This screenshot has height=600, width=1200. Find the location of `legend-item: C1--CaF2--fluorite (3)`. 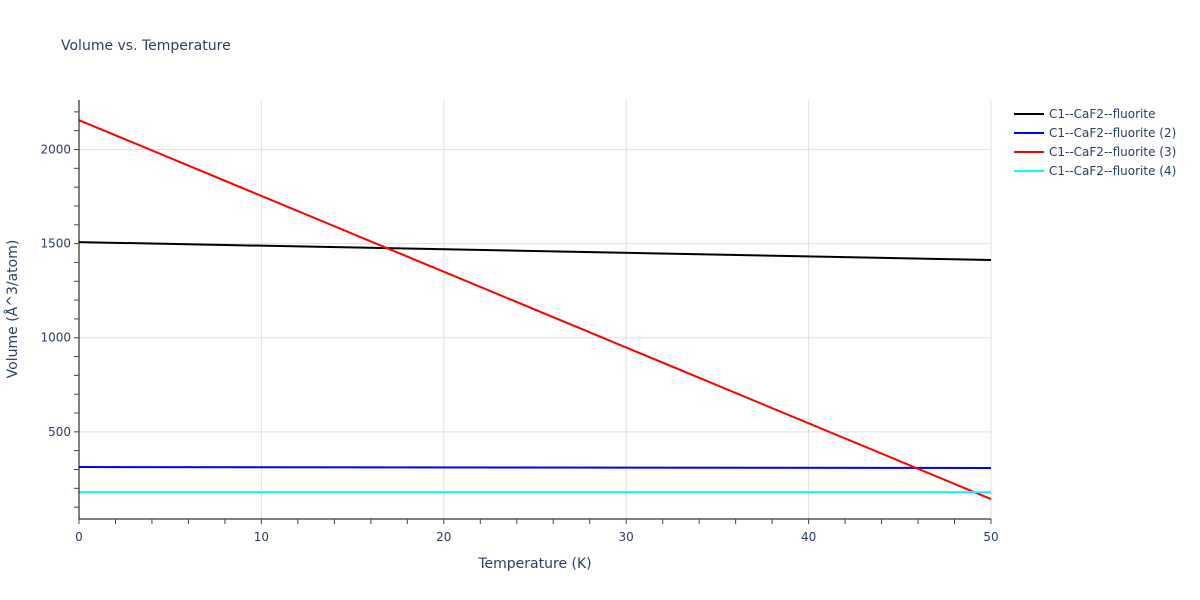

legend-item: C1--CaF2--fluorite (3) is located at coordinates (1095, 152).